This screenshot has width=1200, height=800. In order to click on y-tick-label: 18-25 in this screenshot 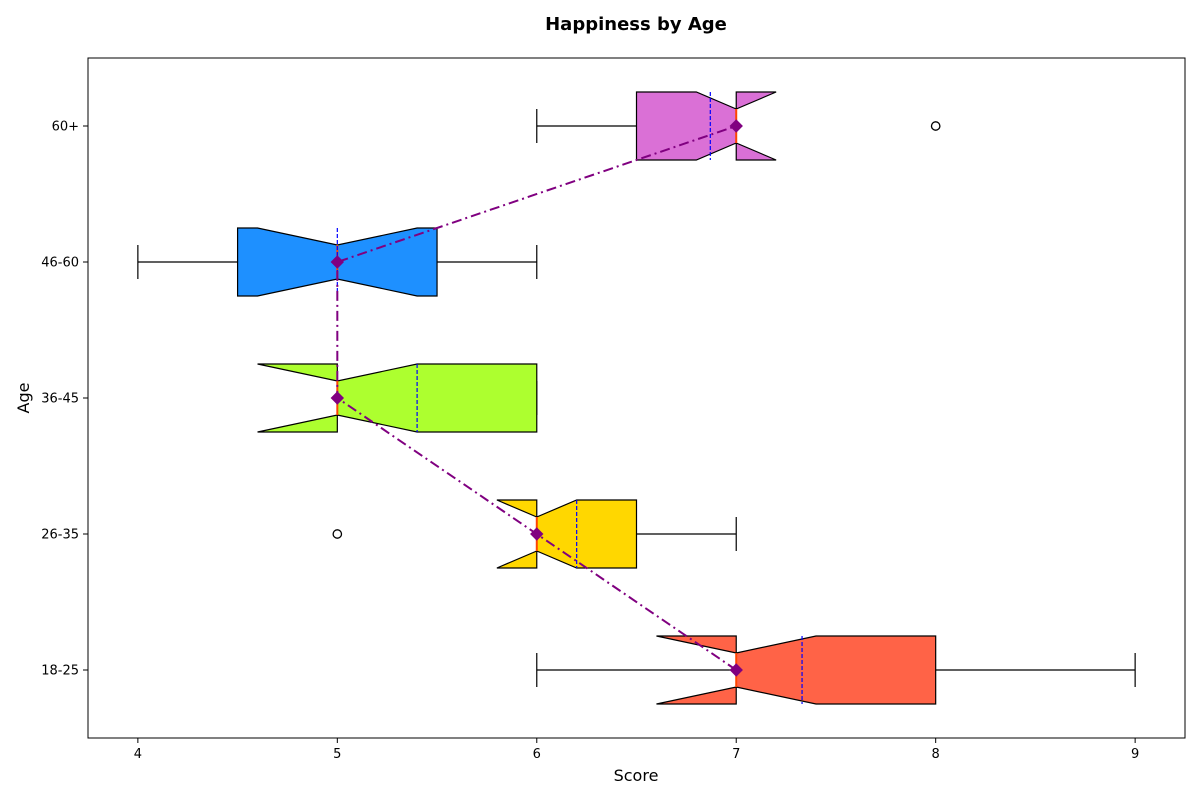, I will do `click(60, 671)`.